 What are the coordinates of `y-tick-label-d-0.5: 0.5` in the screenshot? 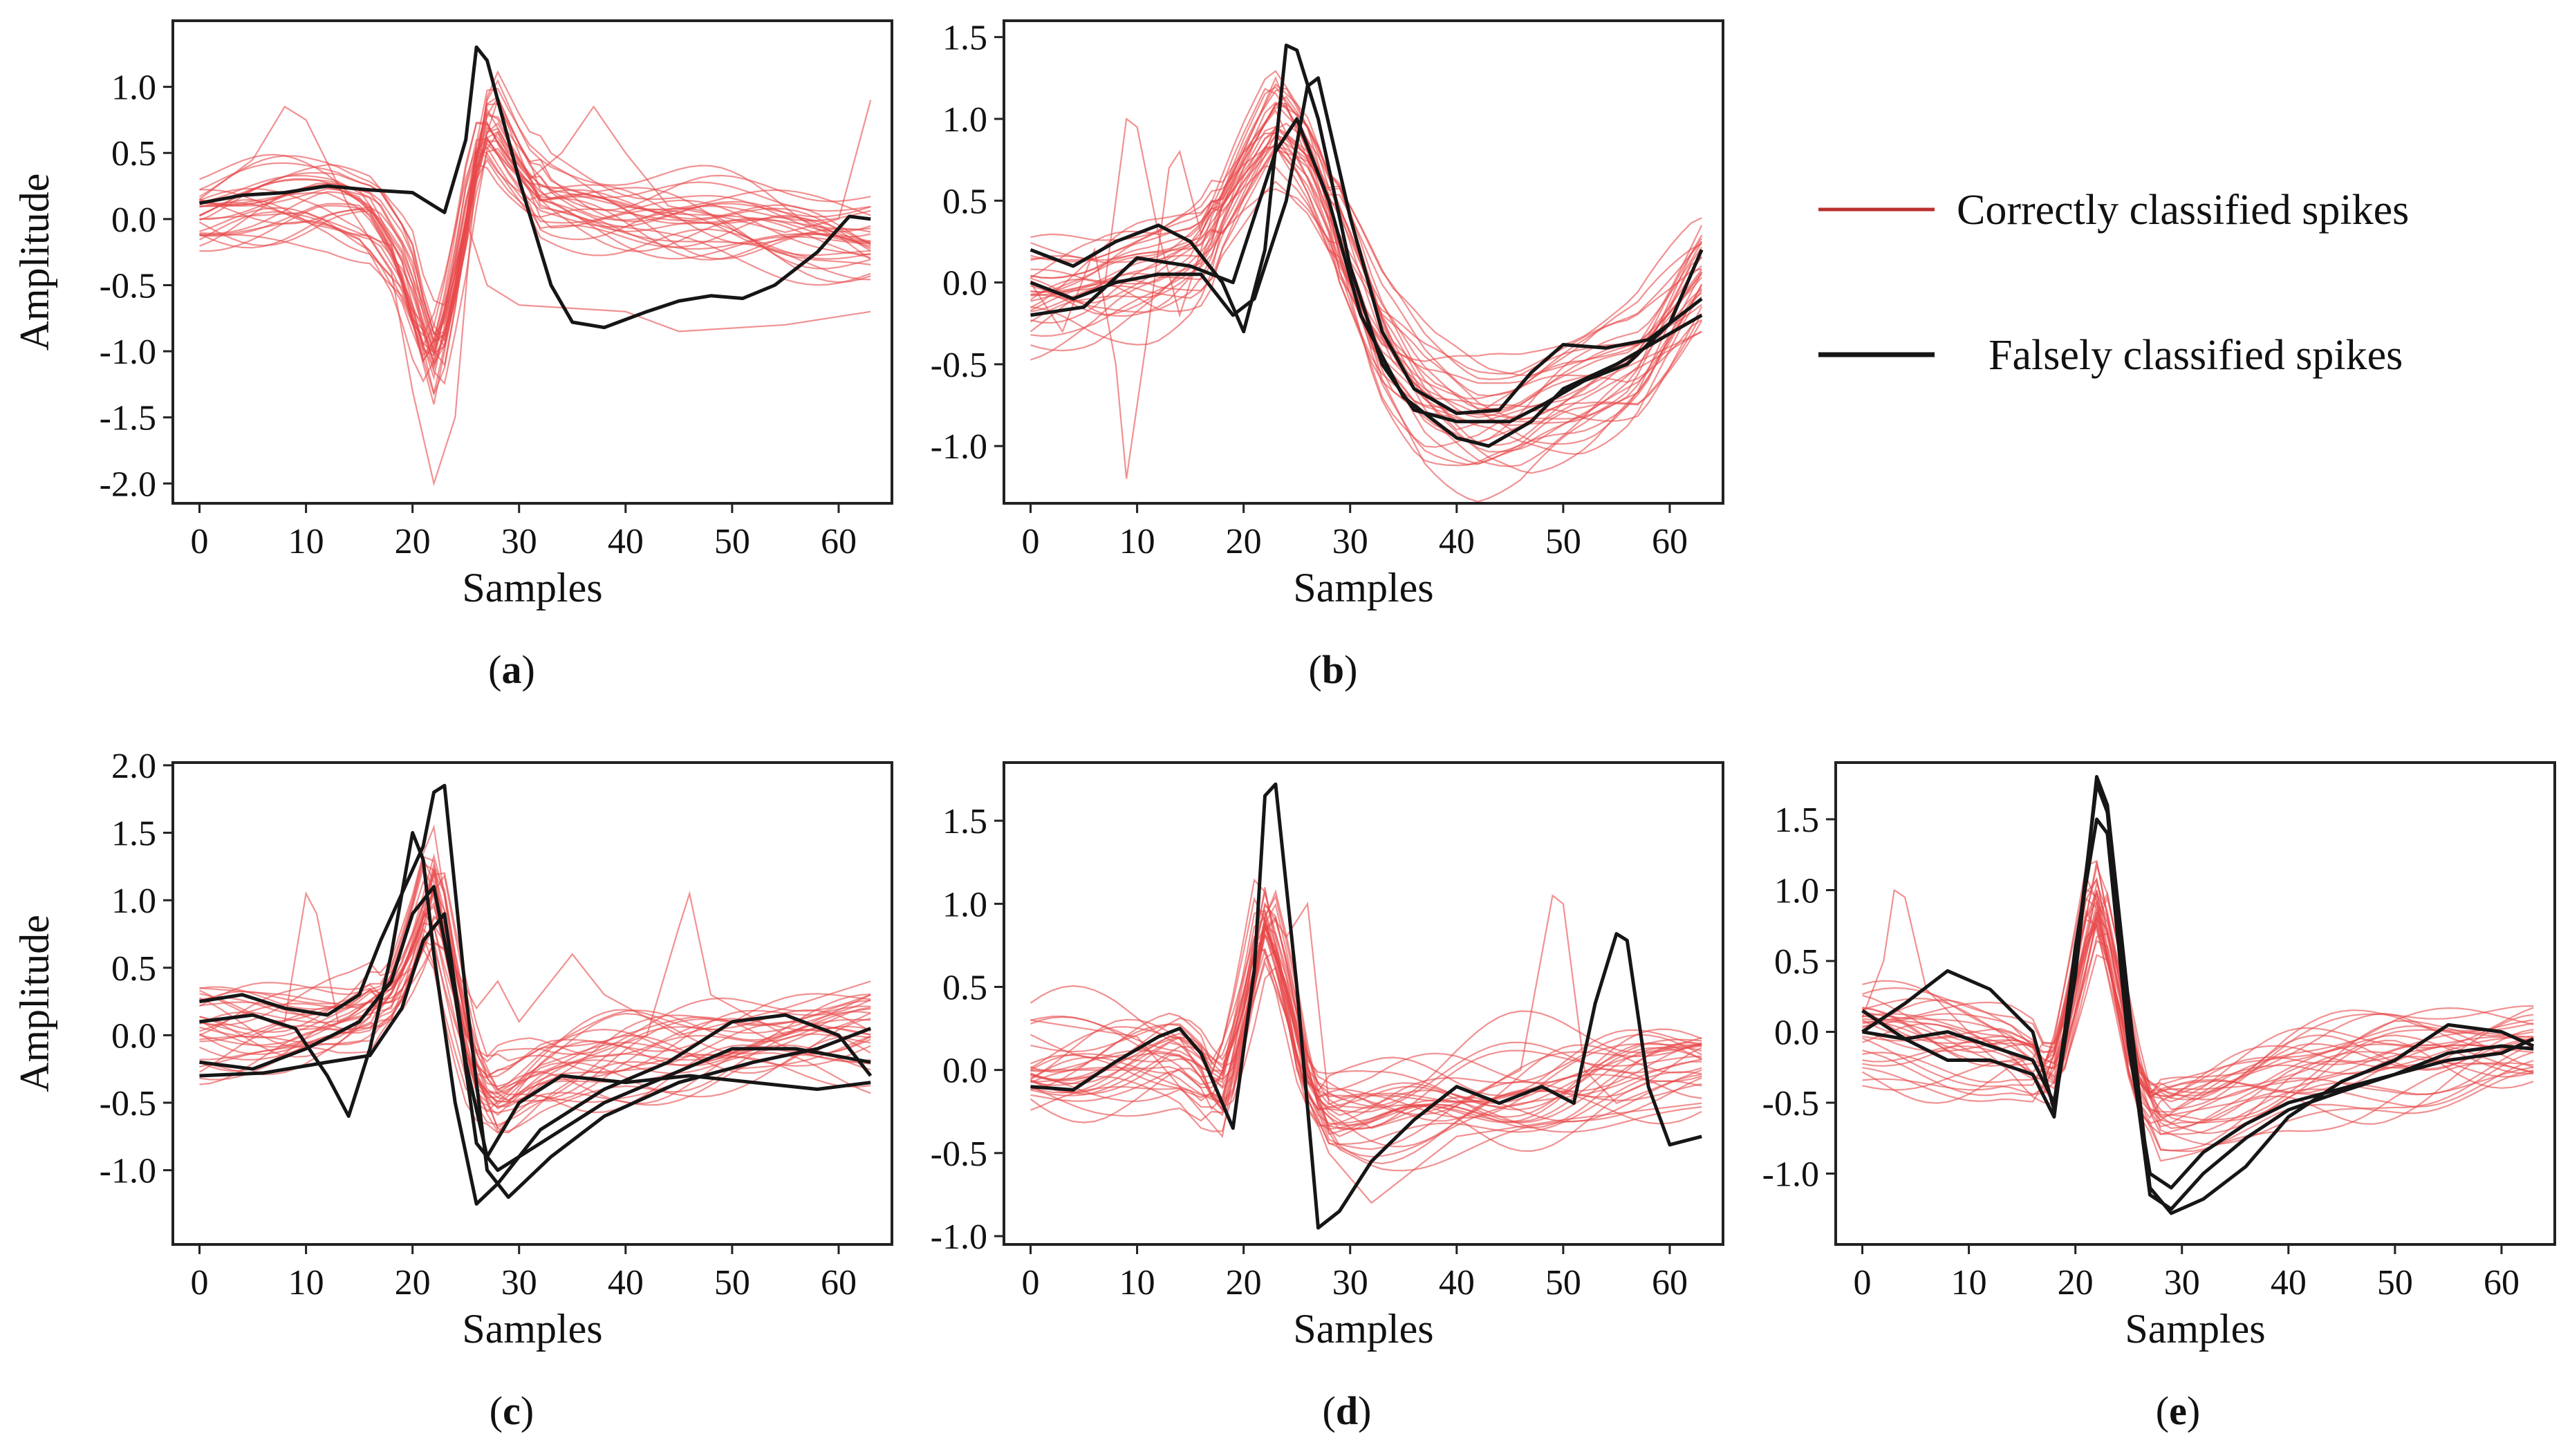 It's located at (964, 987).